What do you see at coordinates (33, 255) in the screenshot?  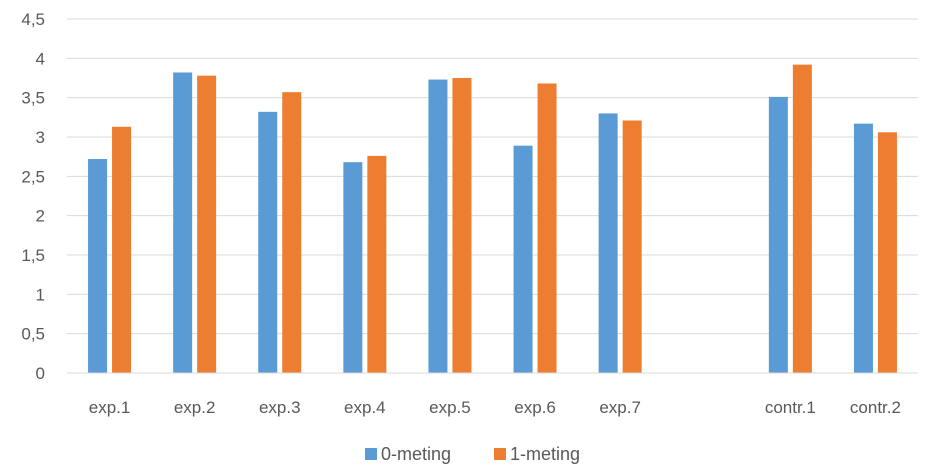 I see `y-tick-label: 1,5` at bounding box center [33, 255].